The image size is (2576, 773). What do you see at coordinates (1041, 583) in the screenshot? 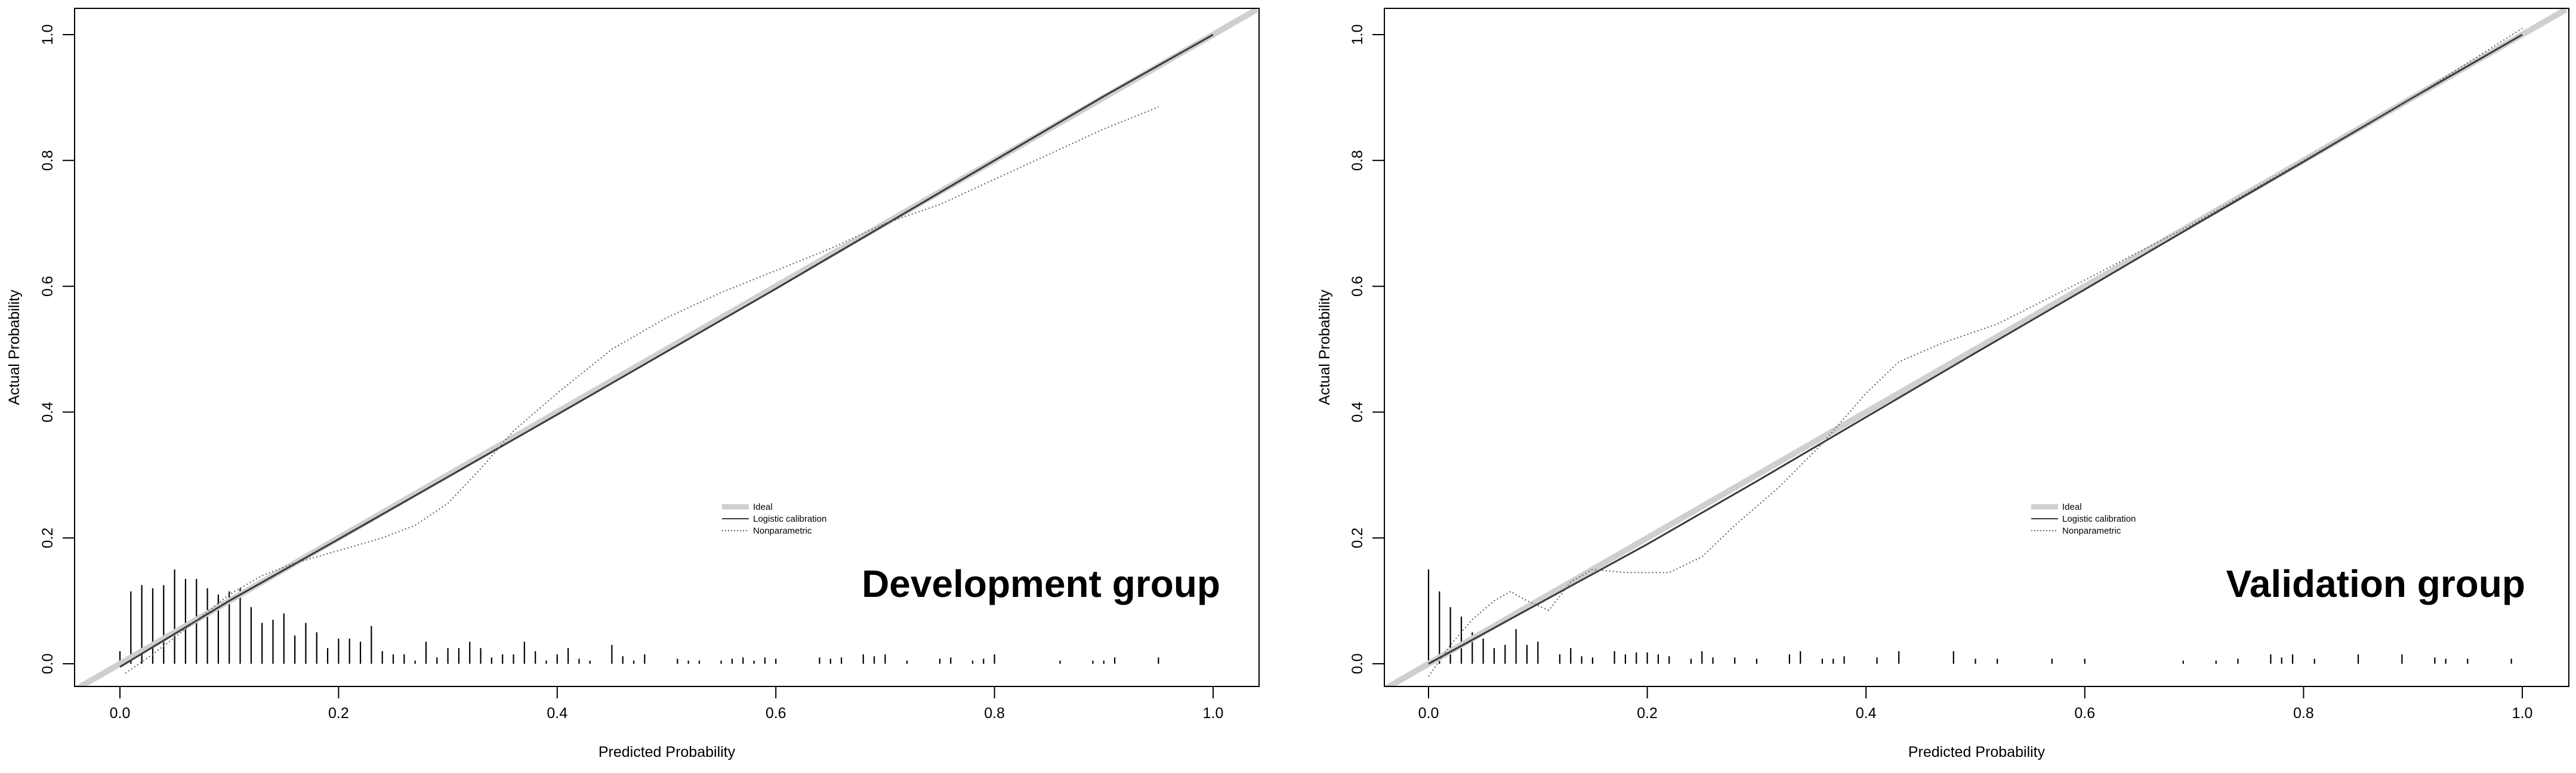
I see `group-annotation: Development group` at bounding box center [1041, 583].